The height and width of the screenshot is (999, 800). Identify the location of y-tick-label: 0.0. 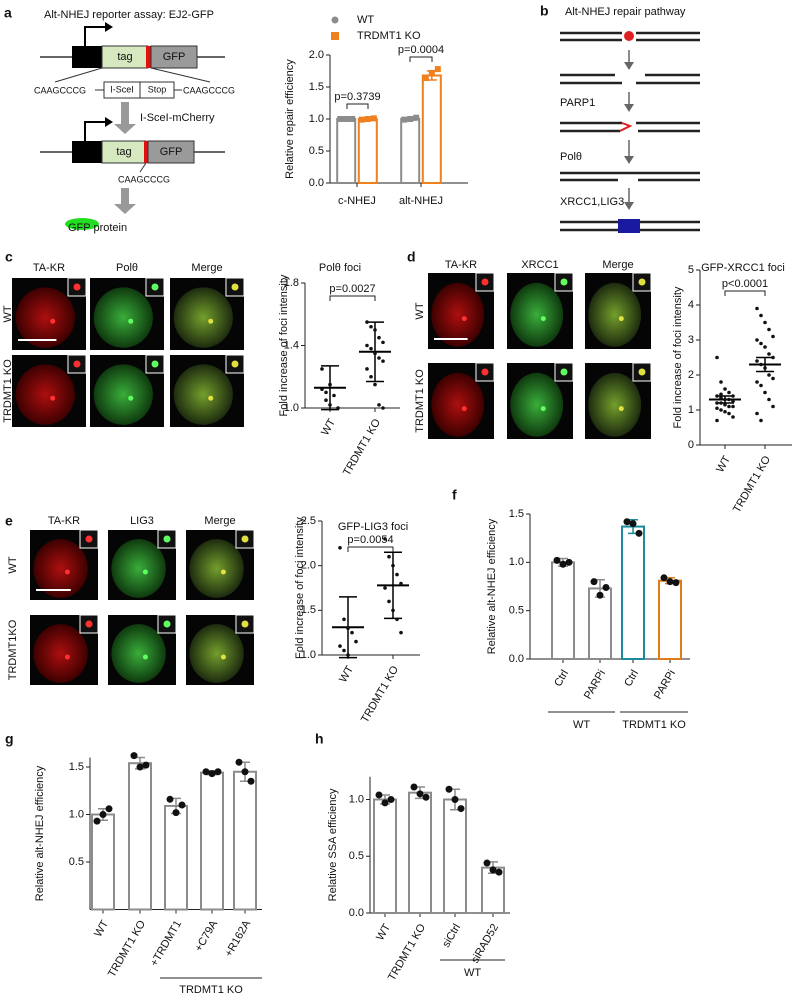
(316, 183).